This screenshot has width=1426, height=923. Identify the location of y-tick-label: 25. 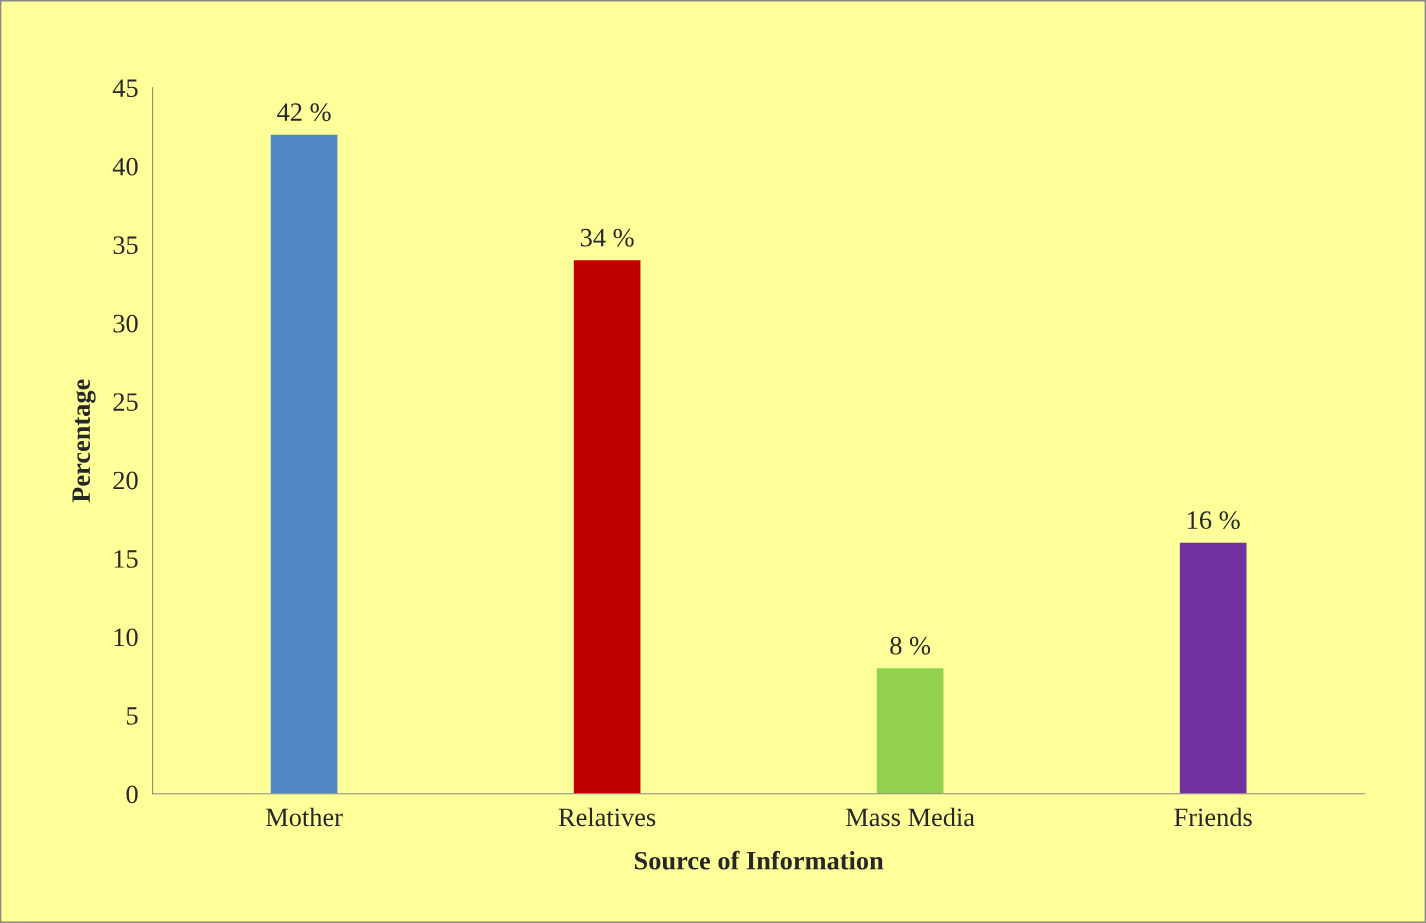
(125, 402).